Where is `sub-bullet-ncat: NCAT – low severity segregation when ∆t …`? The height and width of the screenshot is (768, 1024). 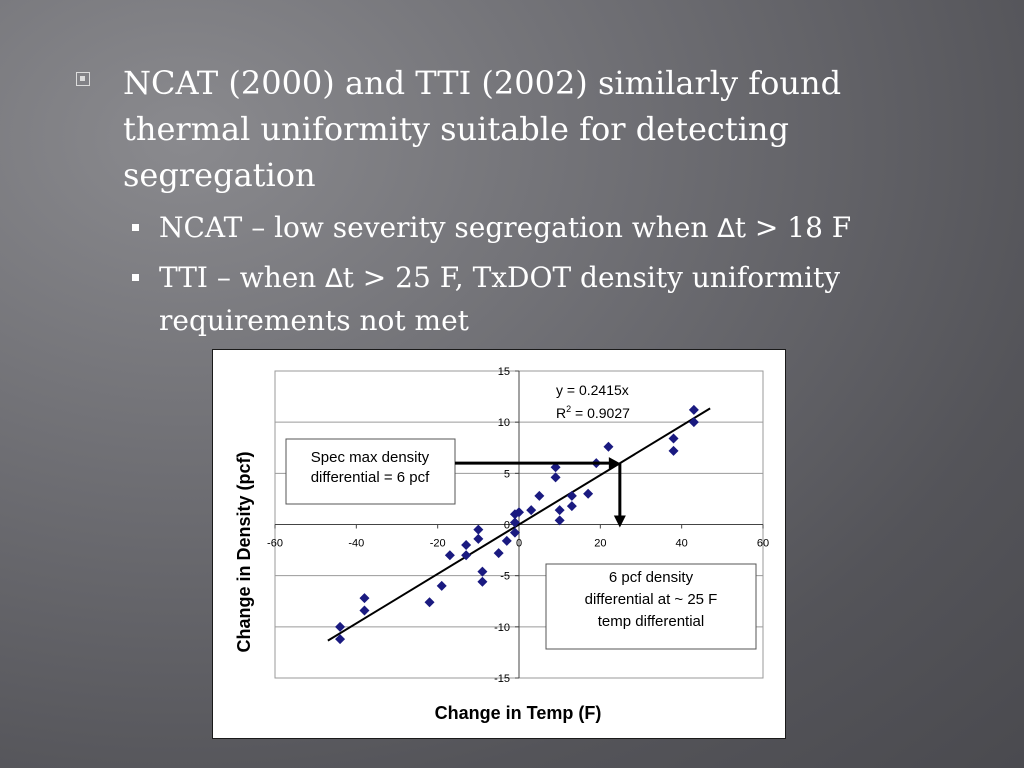
sub-bullet-ncat: NCAT – low severity segregation when ∆t … is located at coordinates (532, 228).